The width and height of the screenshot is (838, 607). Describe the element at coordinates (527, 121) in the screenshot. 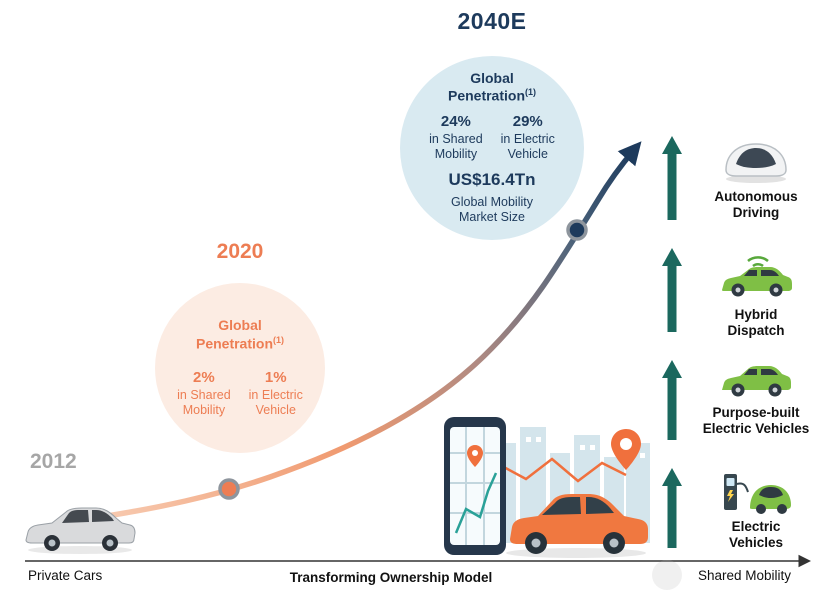

I see `stat-value: 29%` at that location.